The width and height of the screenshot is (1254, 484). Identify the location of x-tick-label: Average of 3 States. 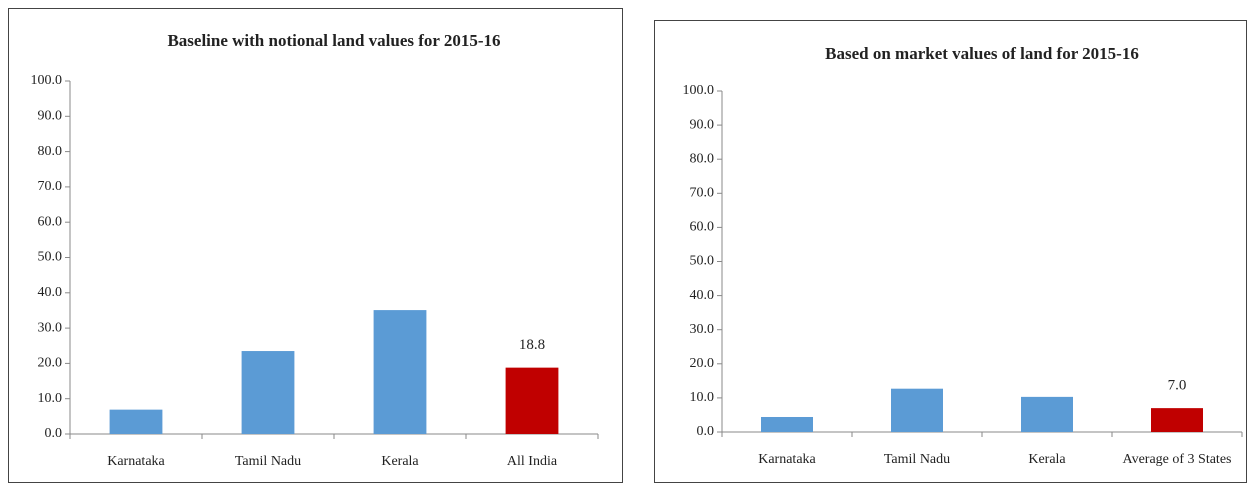
(1177, 459).